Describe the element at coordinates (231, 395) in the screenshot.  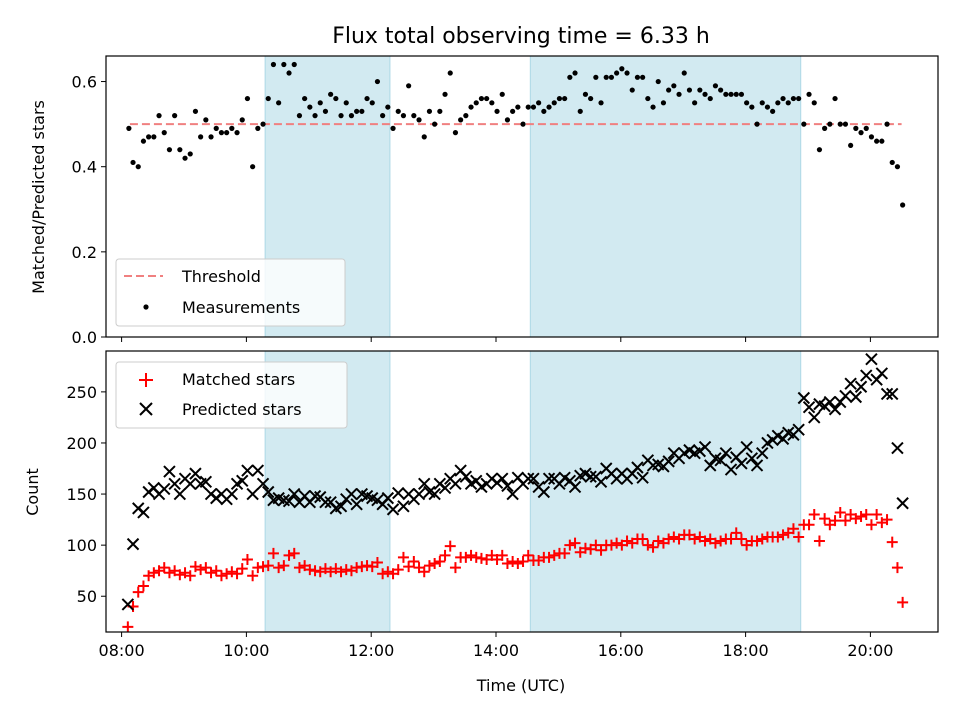
I see `bottom-legend-box` at that location.